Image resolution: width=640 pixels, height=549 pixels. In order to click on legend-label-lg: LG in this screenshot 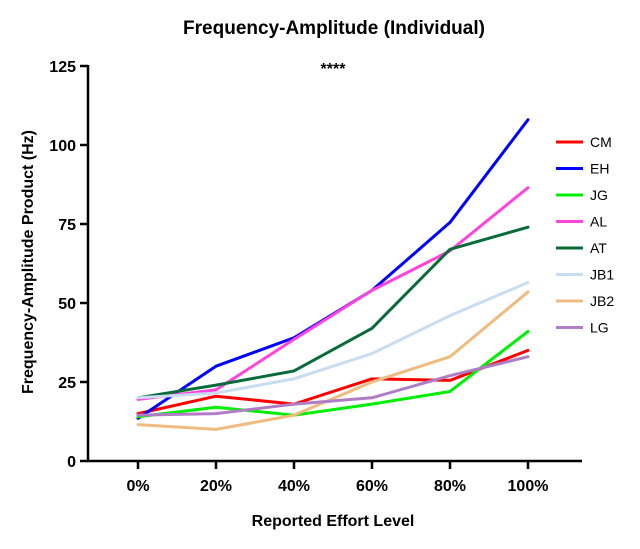, I will do `click(599, 328)`.